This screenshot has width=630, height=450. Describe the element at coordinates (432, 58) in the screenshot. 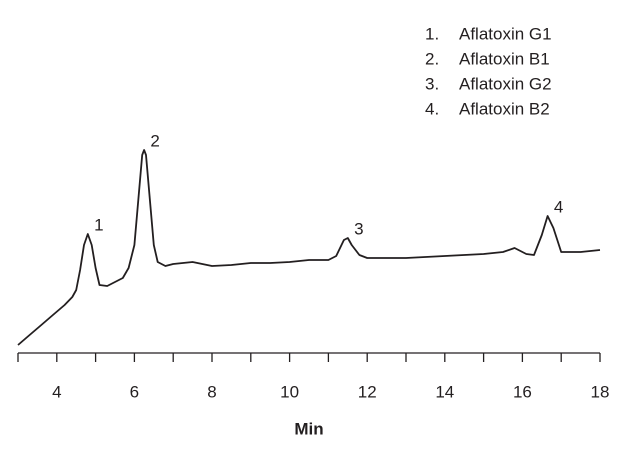

I see `legend-number: 2.` at that location.